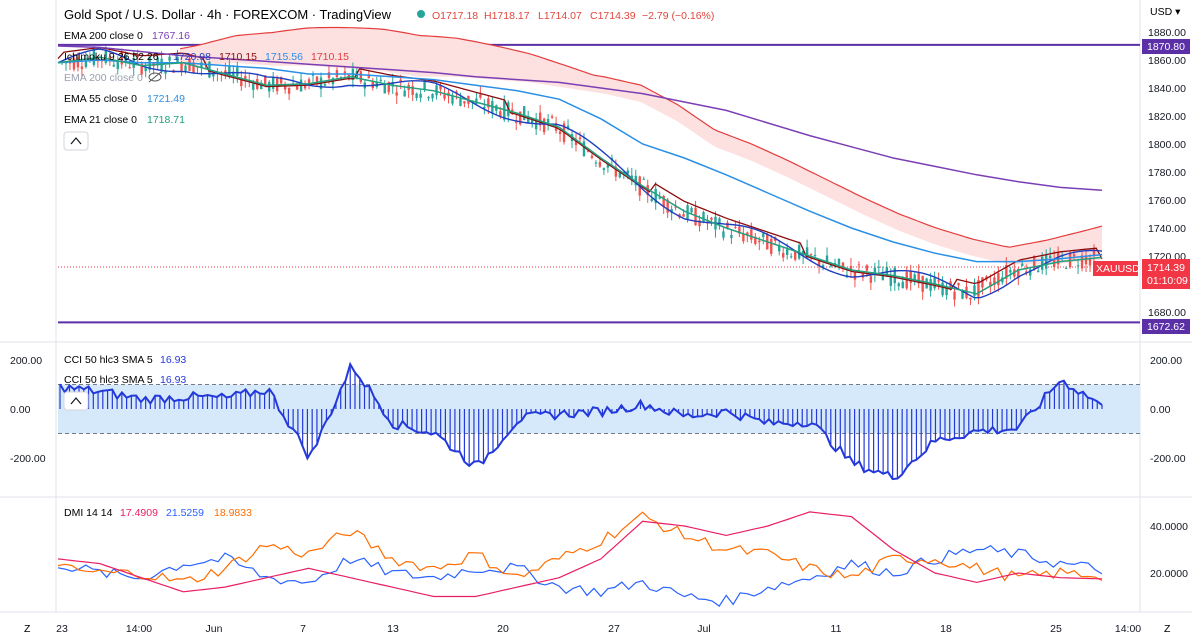 This screenshot has width=1192, height=641. Describe the element at coordinates (111, 57) in the screenshot. I see `ichimoku-label: Ichimoku 9 26 52 26` at that location.